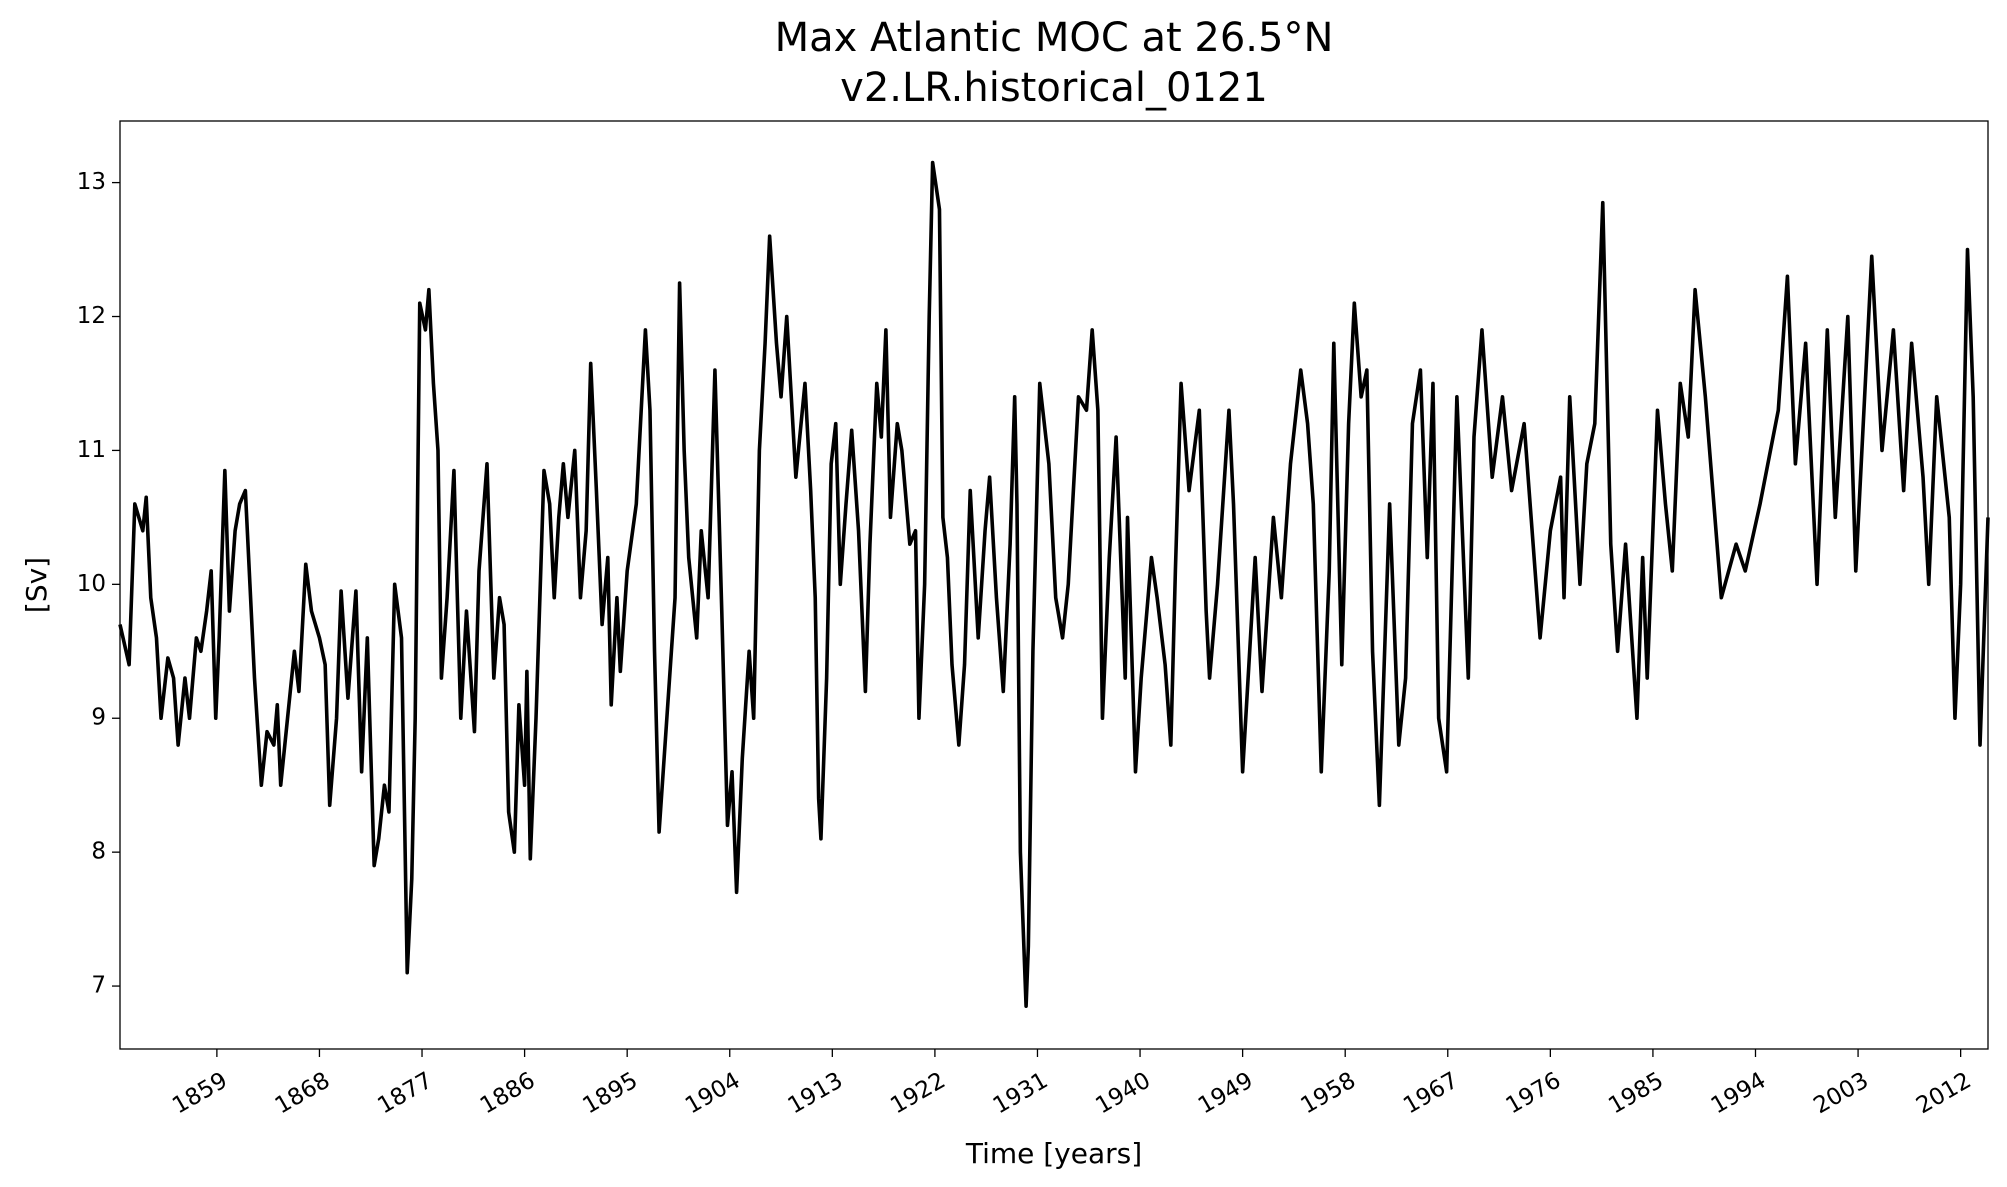 This screenshot has width=2007, height=1187. Describe the element at coordinates (91, 450) in the screenshot. I see `y-tick-label: 11` at that location.